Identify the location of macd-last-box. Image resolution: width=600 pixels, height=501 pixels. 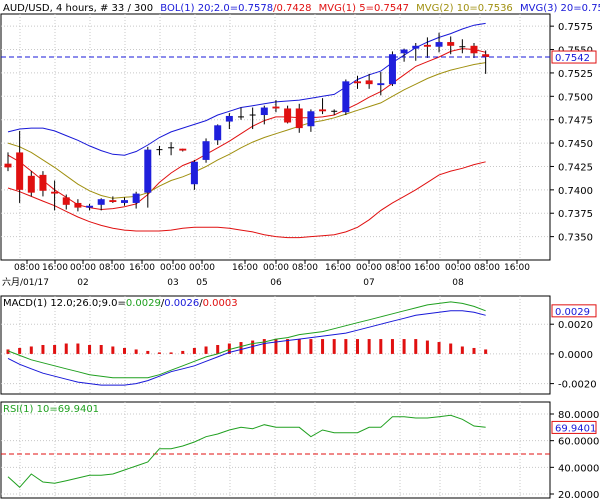
(574, 311).